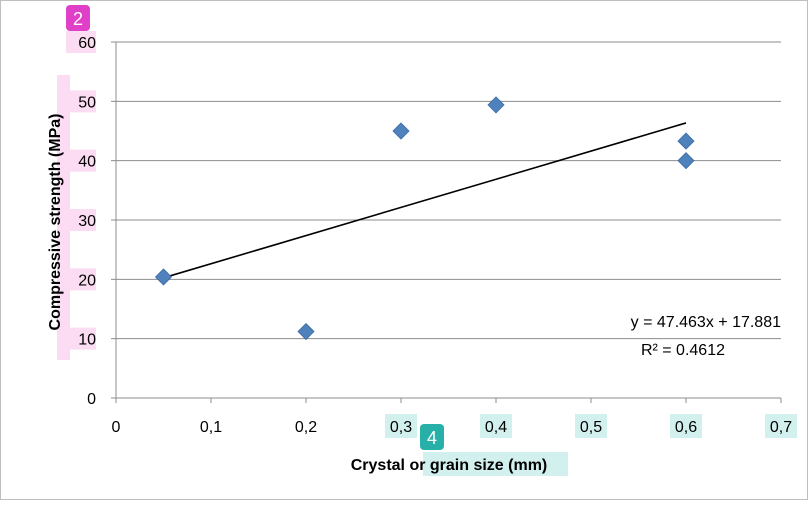  What do you see at coordinates (55, 222) in the screenshot?
I see `y-axis-title: Compressive strength (MPa)` at bounding box center [55, 222].